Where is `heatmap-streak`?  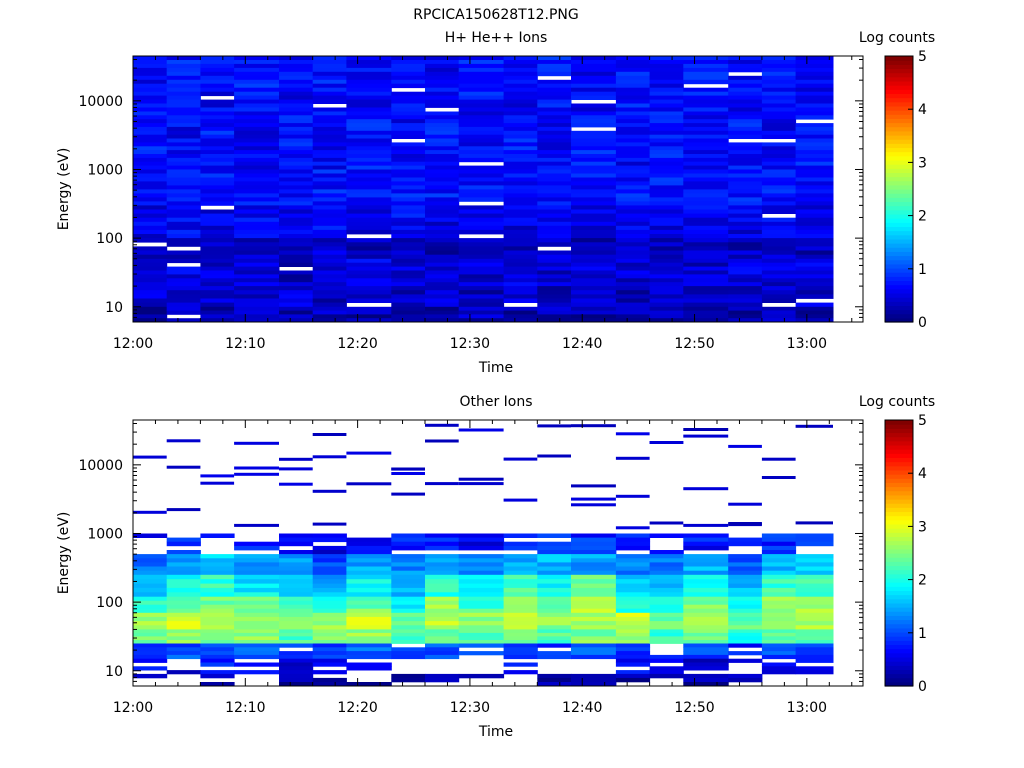
heatmap-streak is located at coordinates (632, 496).